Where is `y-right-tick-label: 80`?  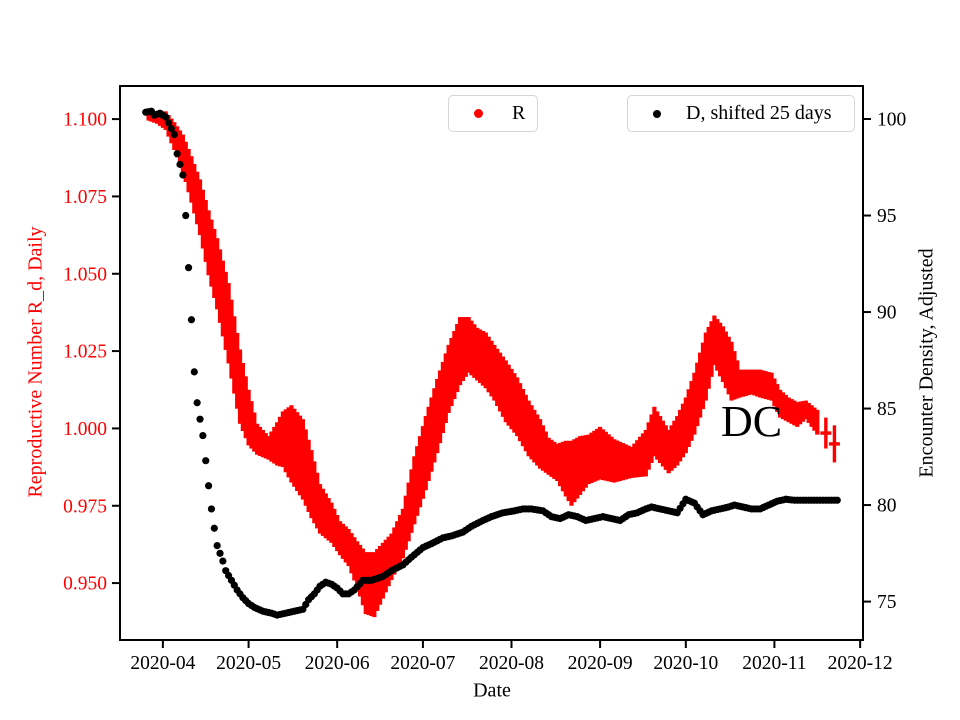 y-right-tick-label: 80 is located at coordinates (887, 506).